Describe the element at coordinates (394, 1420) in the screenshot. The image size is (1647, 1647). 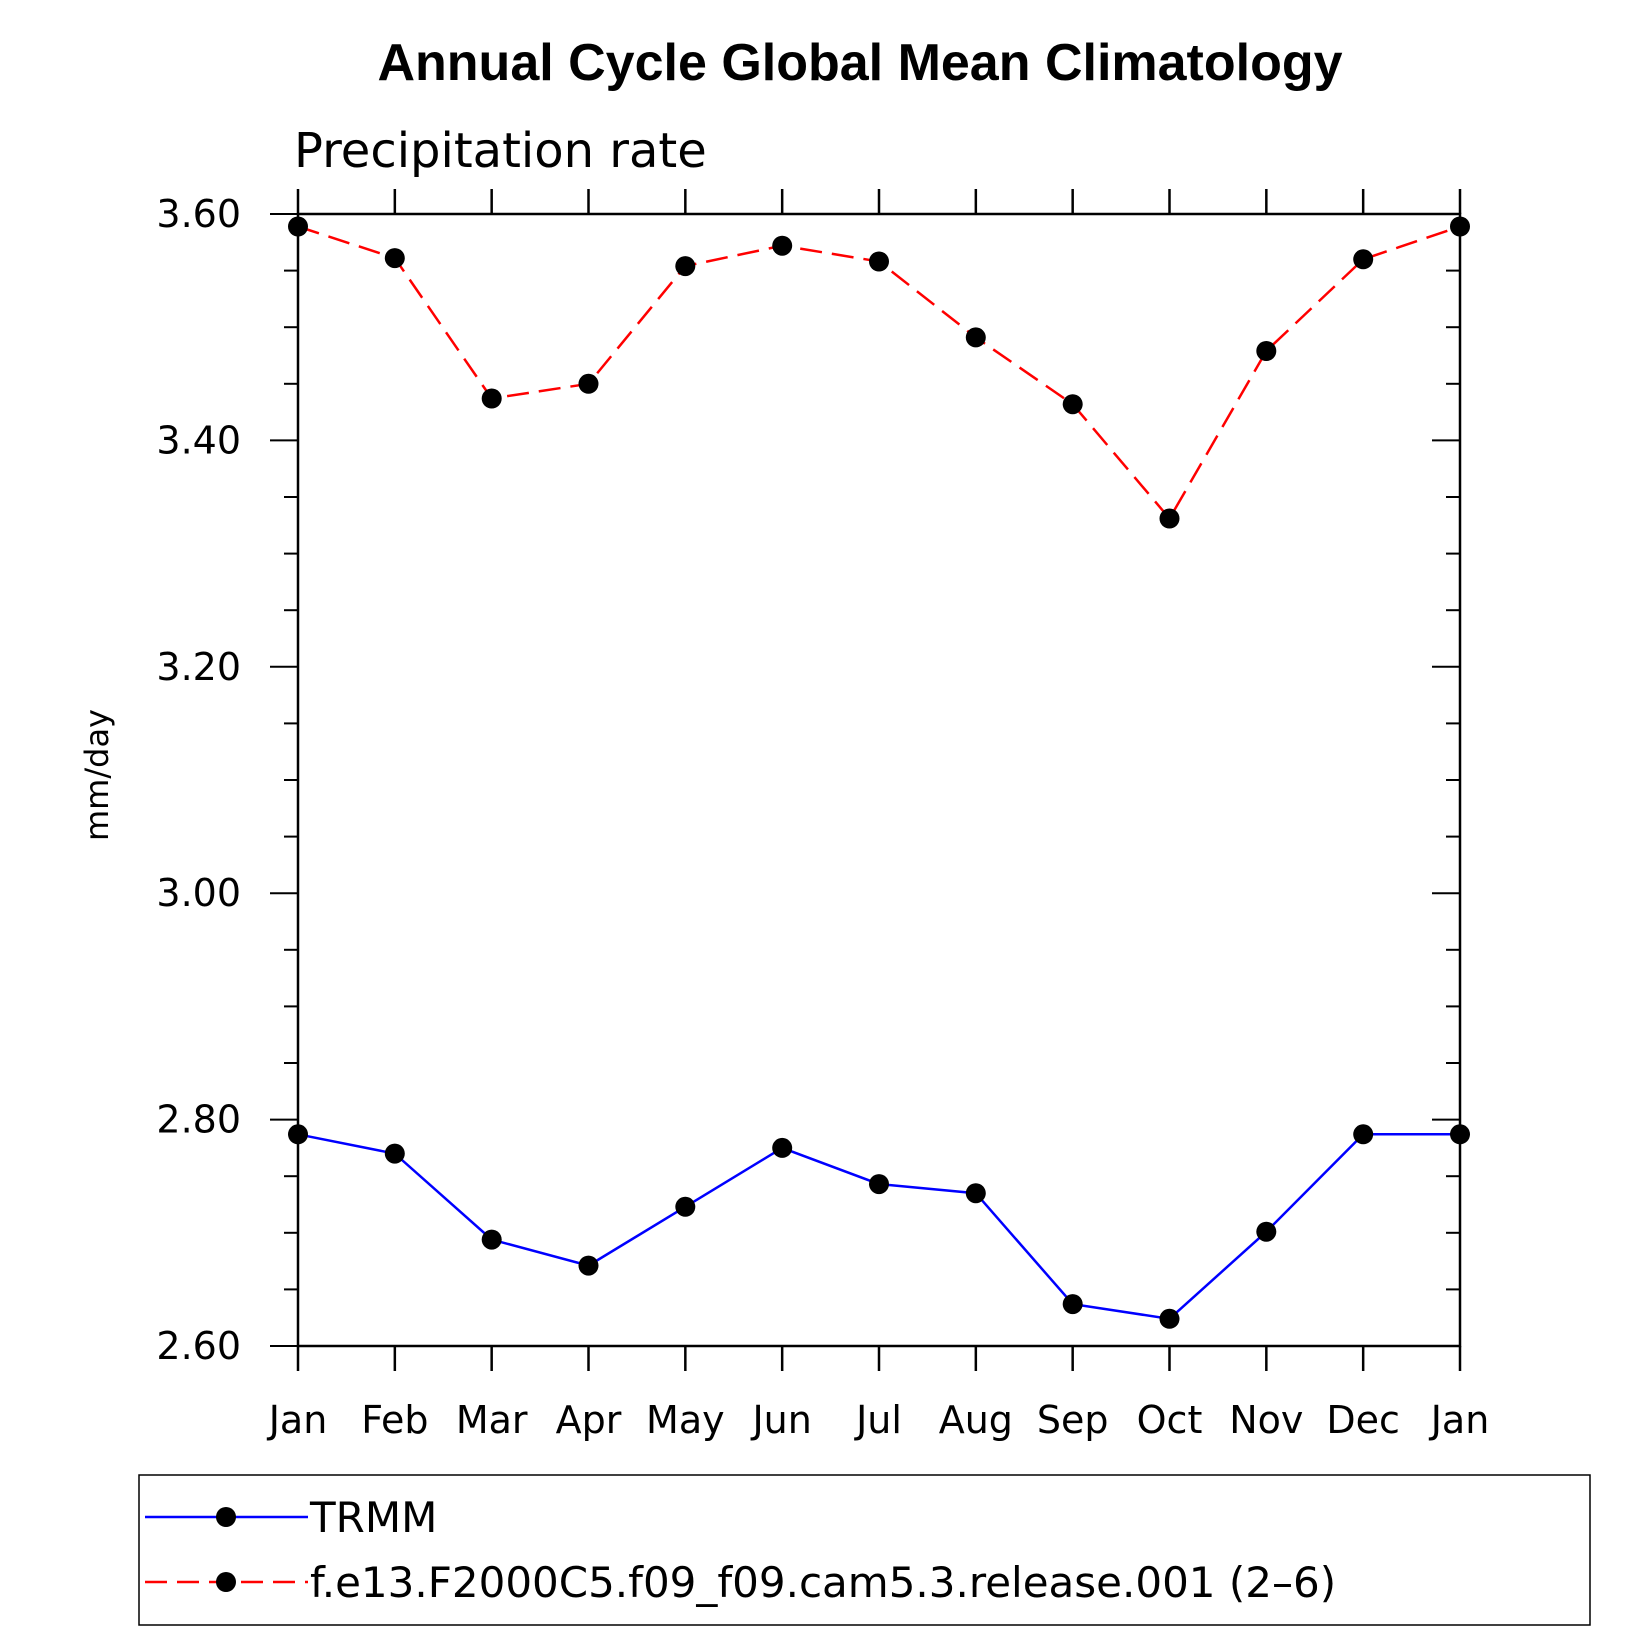
I see `x-tick-label: Feb` at that location.